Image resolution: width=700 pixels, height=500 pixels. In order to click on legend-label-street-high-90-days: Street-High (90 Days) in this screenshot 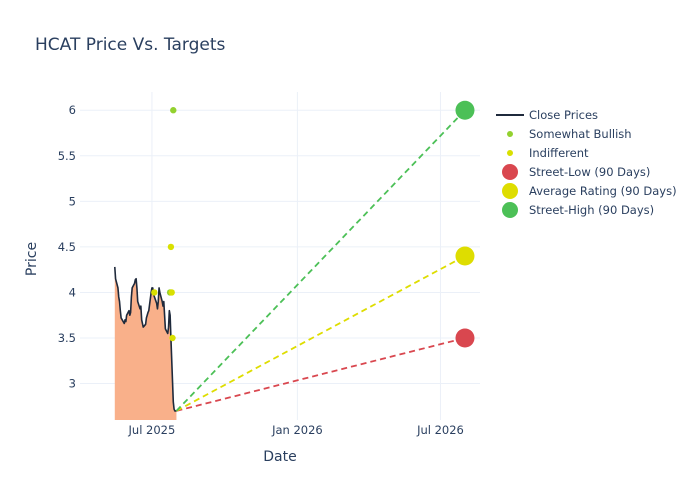, I will do `click(591, 210)`.